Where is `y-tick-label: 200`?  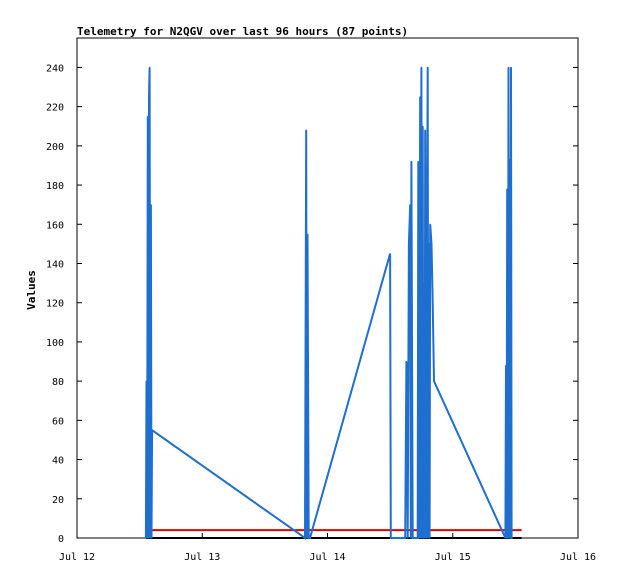 y-tick-label: 200 is located at coordinates (55, 147).